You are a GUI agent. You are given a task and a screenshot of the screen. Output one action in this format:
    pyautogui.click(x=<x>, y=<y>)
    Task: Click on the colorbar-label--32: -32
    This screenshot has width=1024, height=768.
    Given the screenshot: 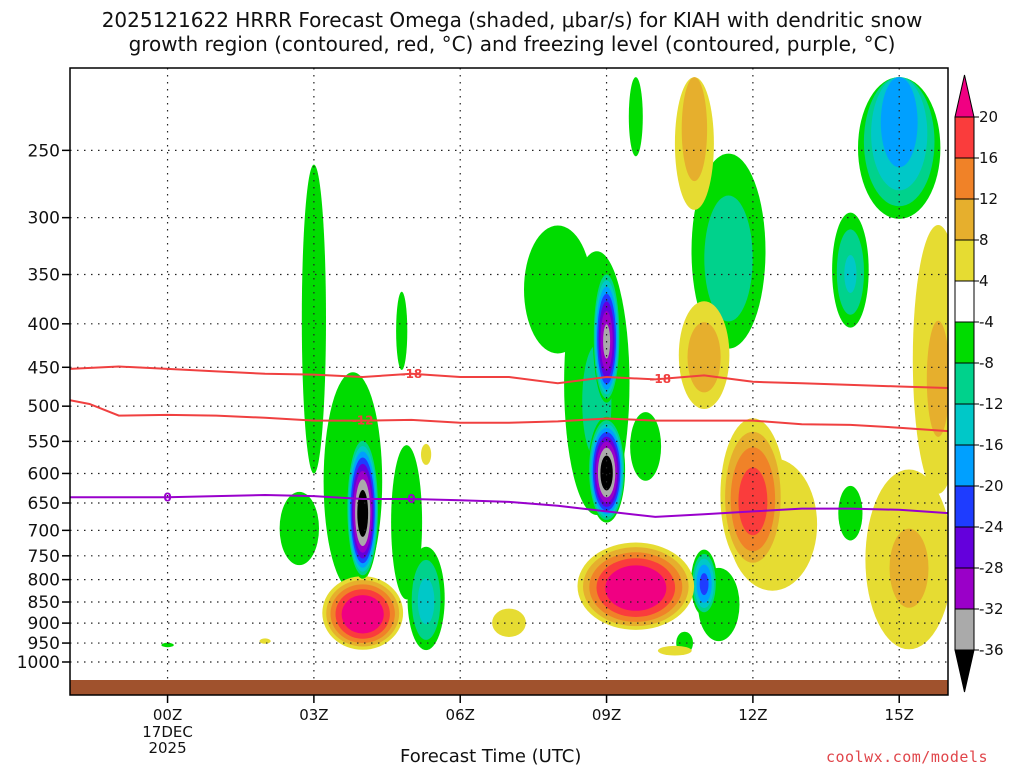 What is the action you would take?
    pyautogui.click(x=991, y=609)
    